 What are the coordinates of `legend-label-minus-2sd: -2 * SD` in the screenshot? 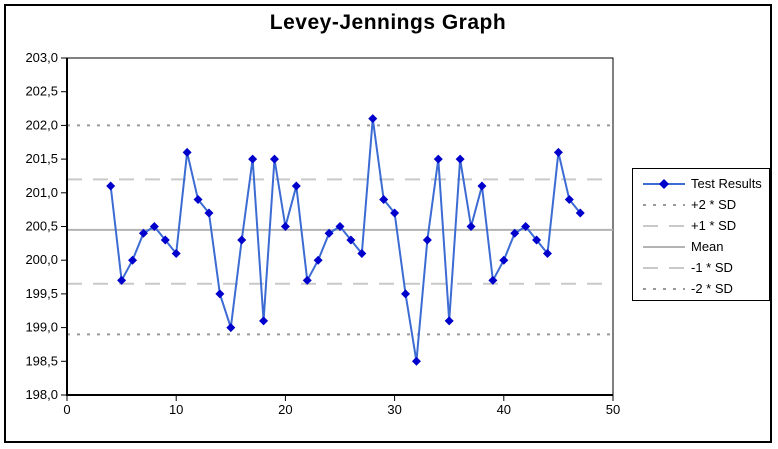 It's located at (712, 288).